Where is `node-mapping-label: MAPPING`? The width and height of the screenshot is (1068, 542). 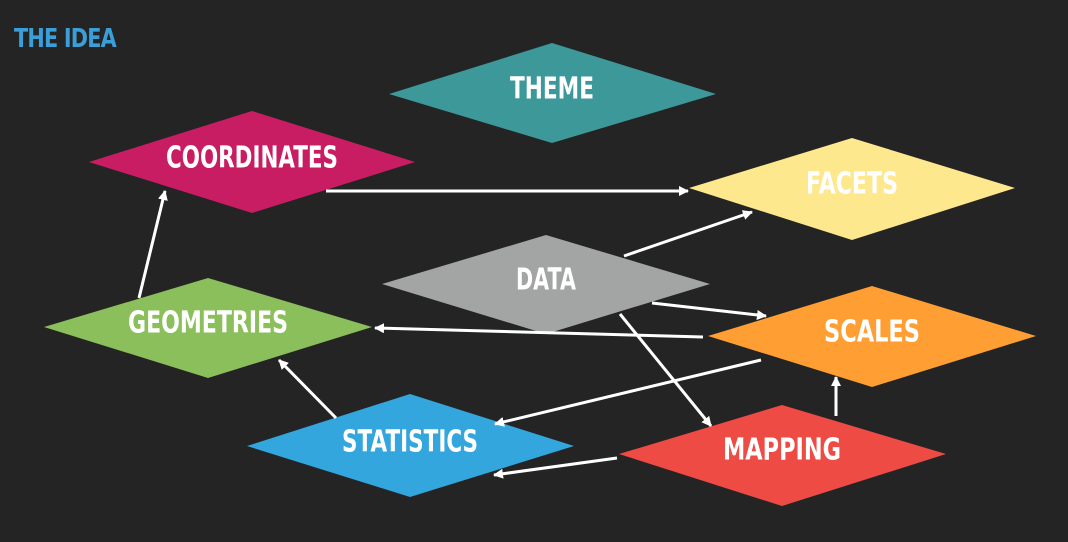 node-mapping-label: MAPPING is located at coordinates (782, 450).